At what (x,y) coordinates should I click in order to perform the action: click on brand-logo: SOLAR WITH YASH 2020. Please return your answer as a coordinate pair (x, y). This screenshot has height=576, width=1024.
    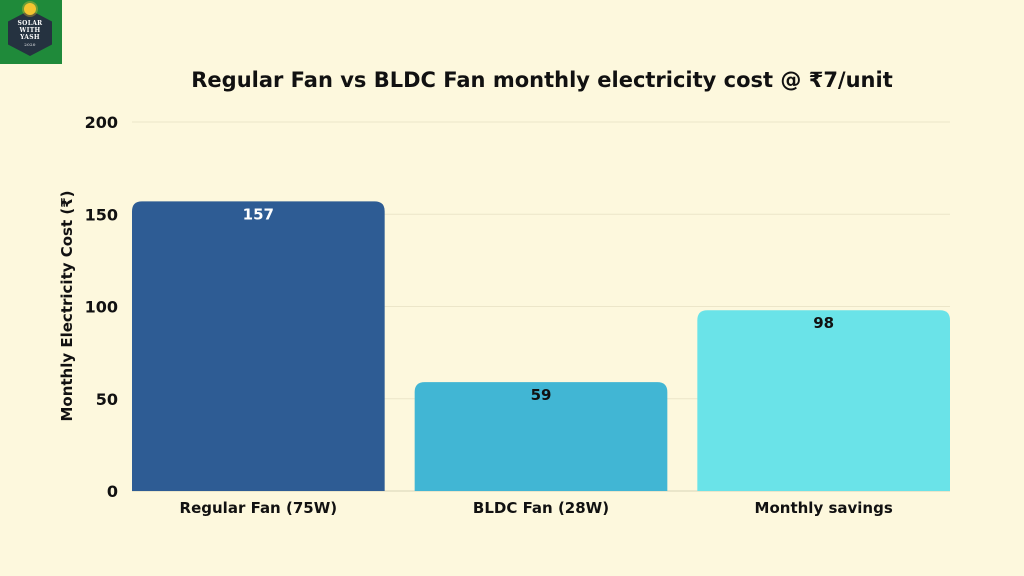
    Looking at the image, I should click on (31, 32).